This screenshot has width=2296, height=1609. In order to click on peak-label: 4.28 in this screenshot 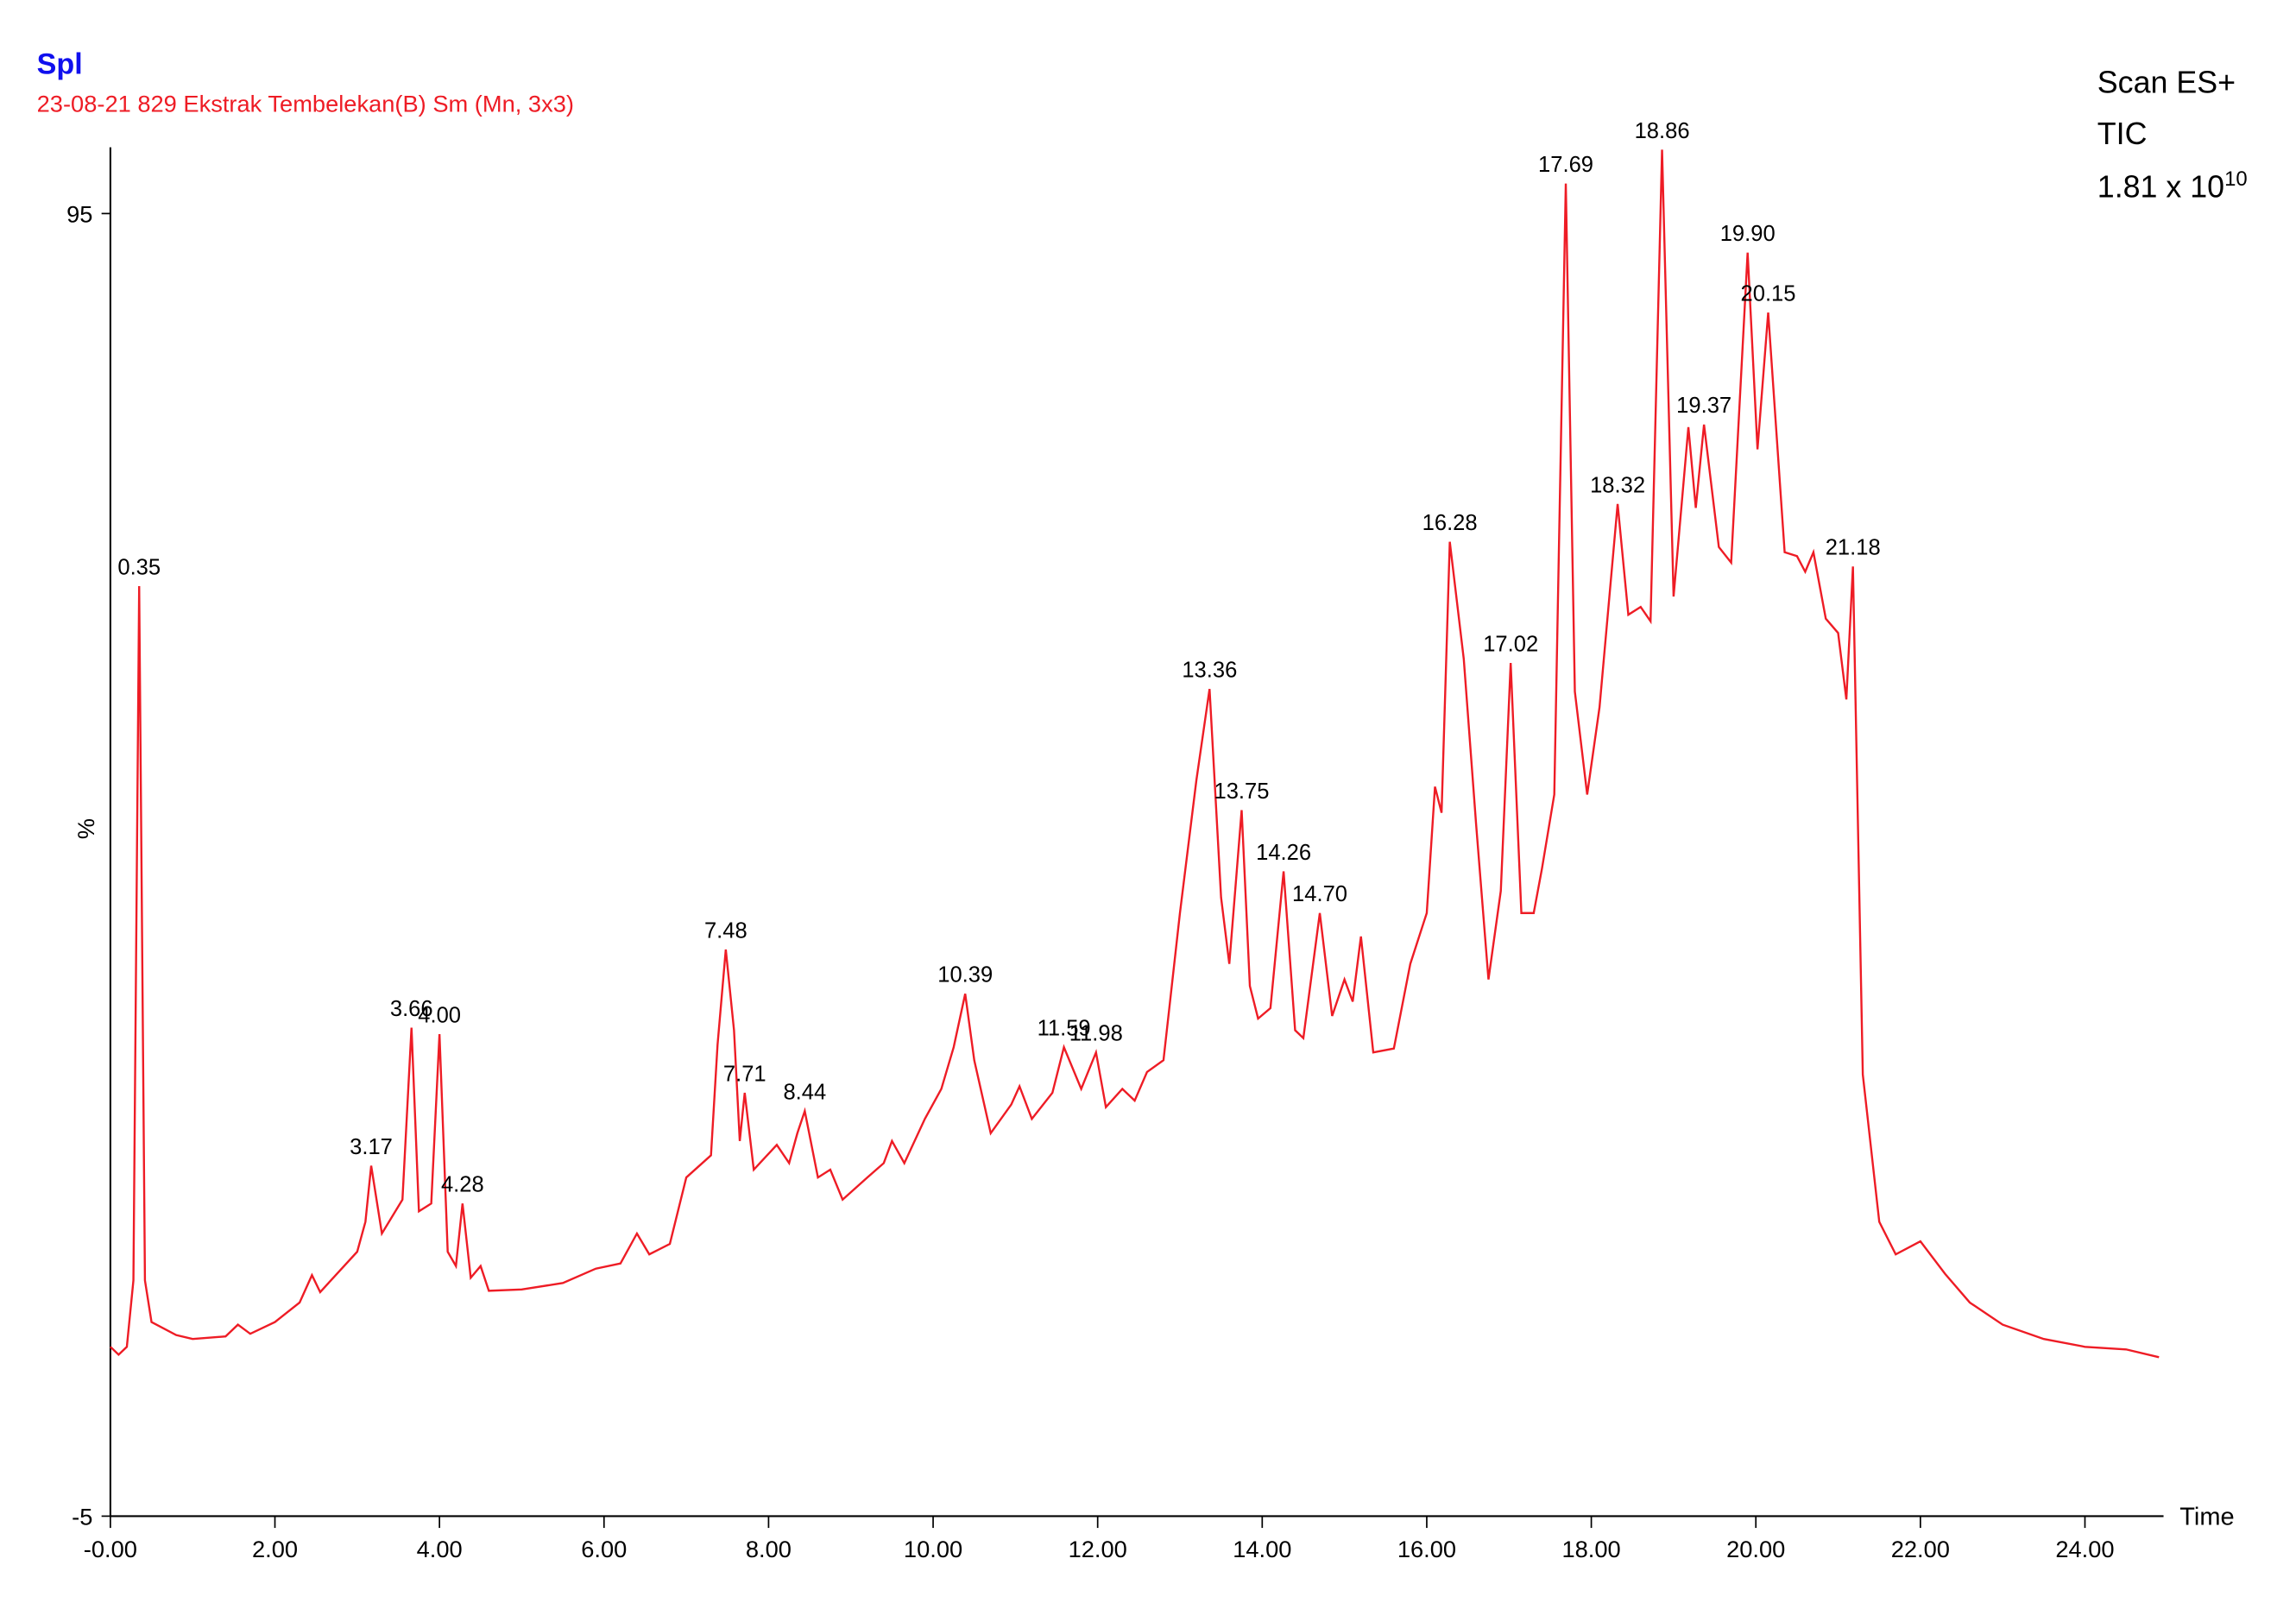, I will do `click(462, 1185)`.